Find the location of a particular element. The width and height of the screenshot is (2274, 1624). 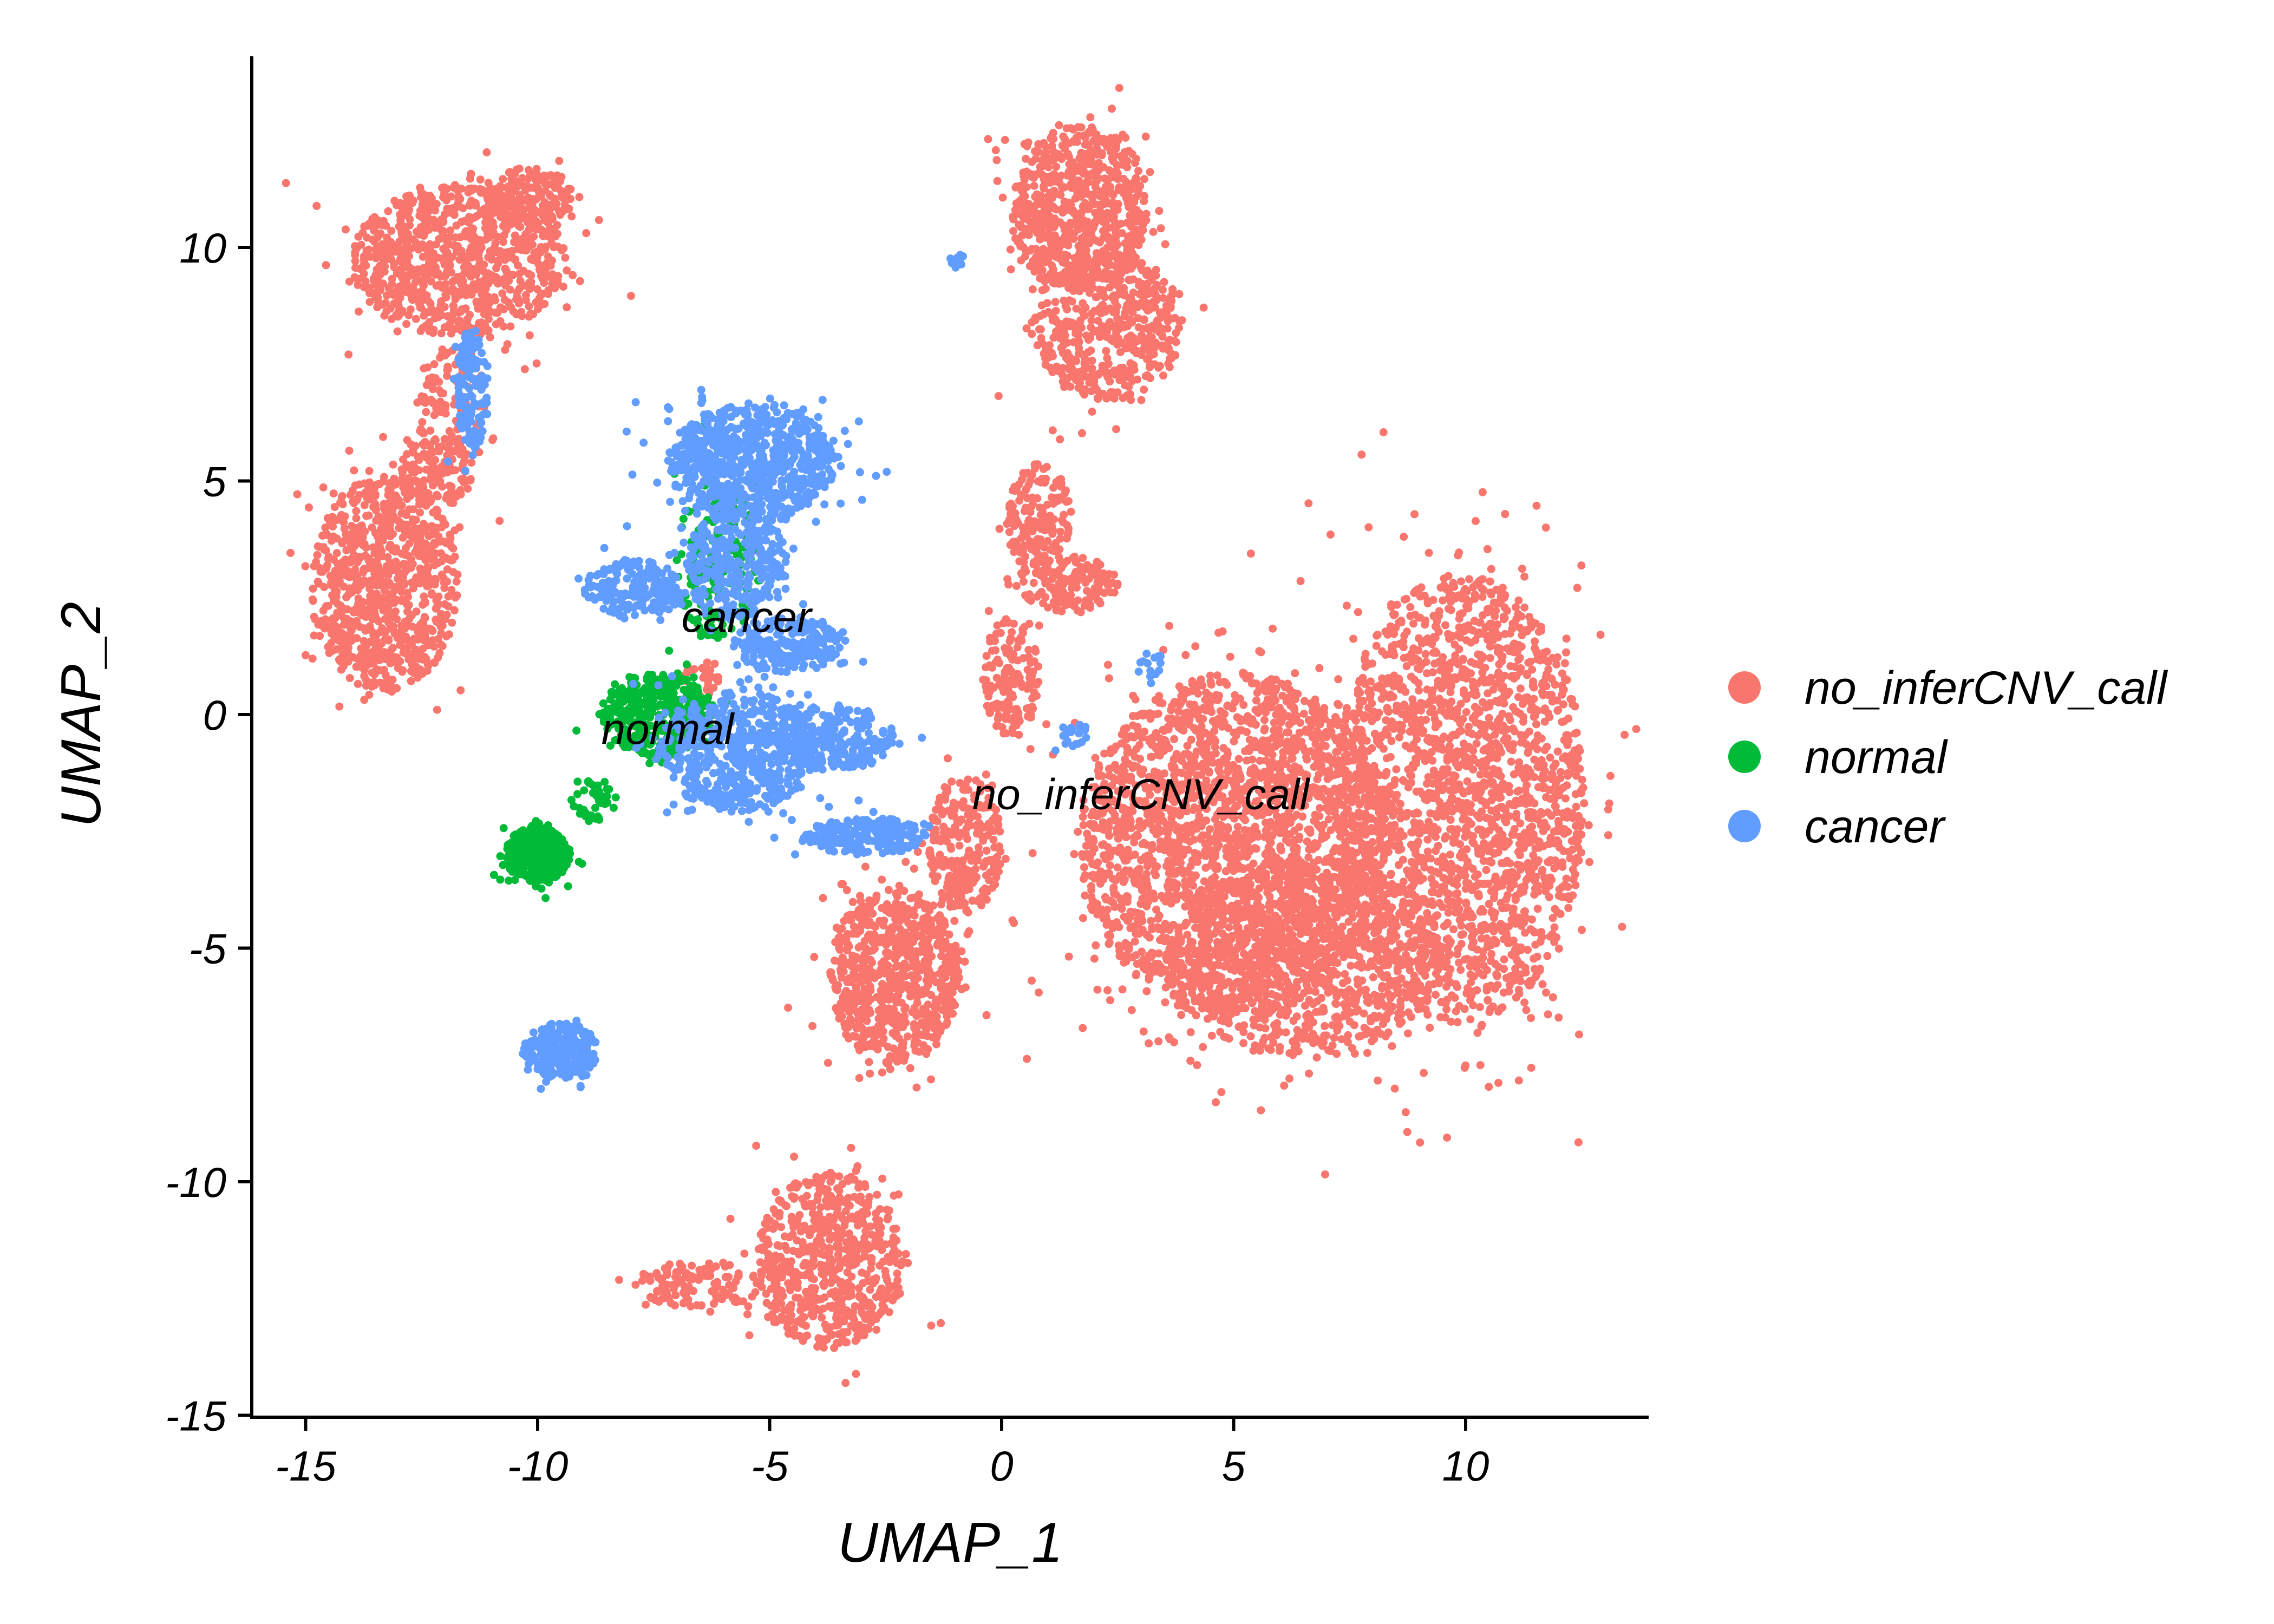

y-tick-label: -15 is located at coordinates (196, 1416).